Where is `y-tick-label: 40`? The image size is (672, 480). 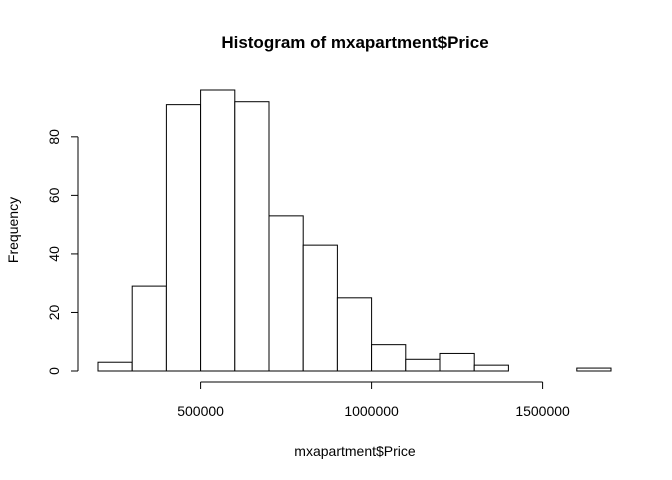 y-tick-label: 40 is located at coordinates (54, 254).